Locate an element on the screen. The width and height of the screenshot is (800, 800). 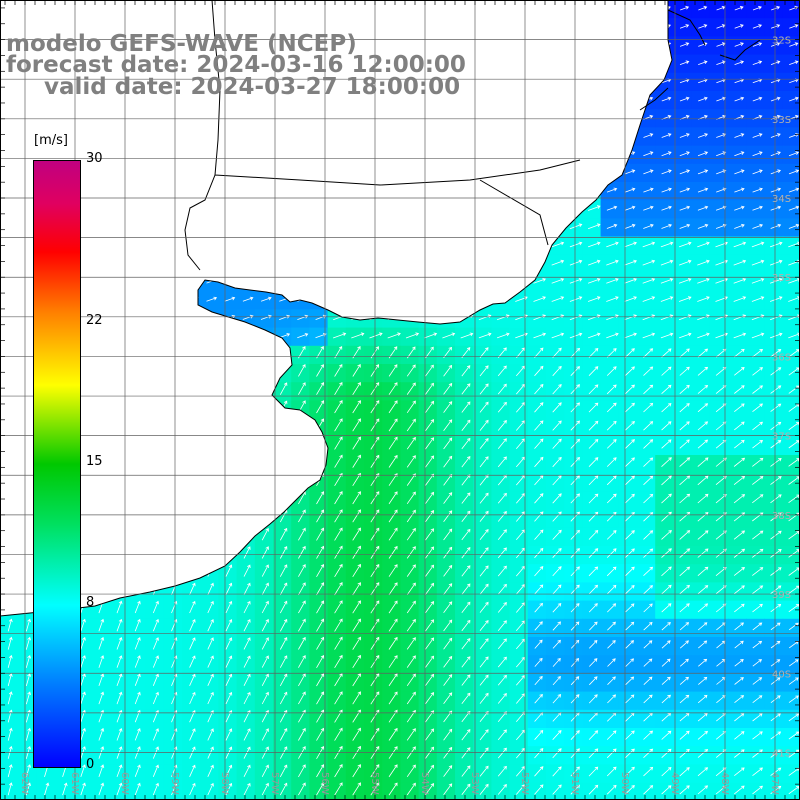
longitude-label: 61W is located at coordinates (74, 783).